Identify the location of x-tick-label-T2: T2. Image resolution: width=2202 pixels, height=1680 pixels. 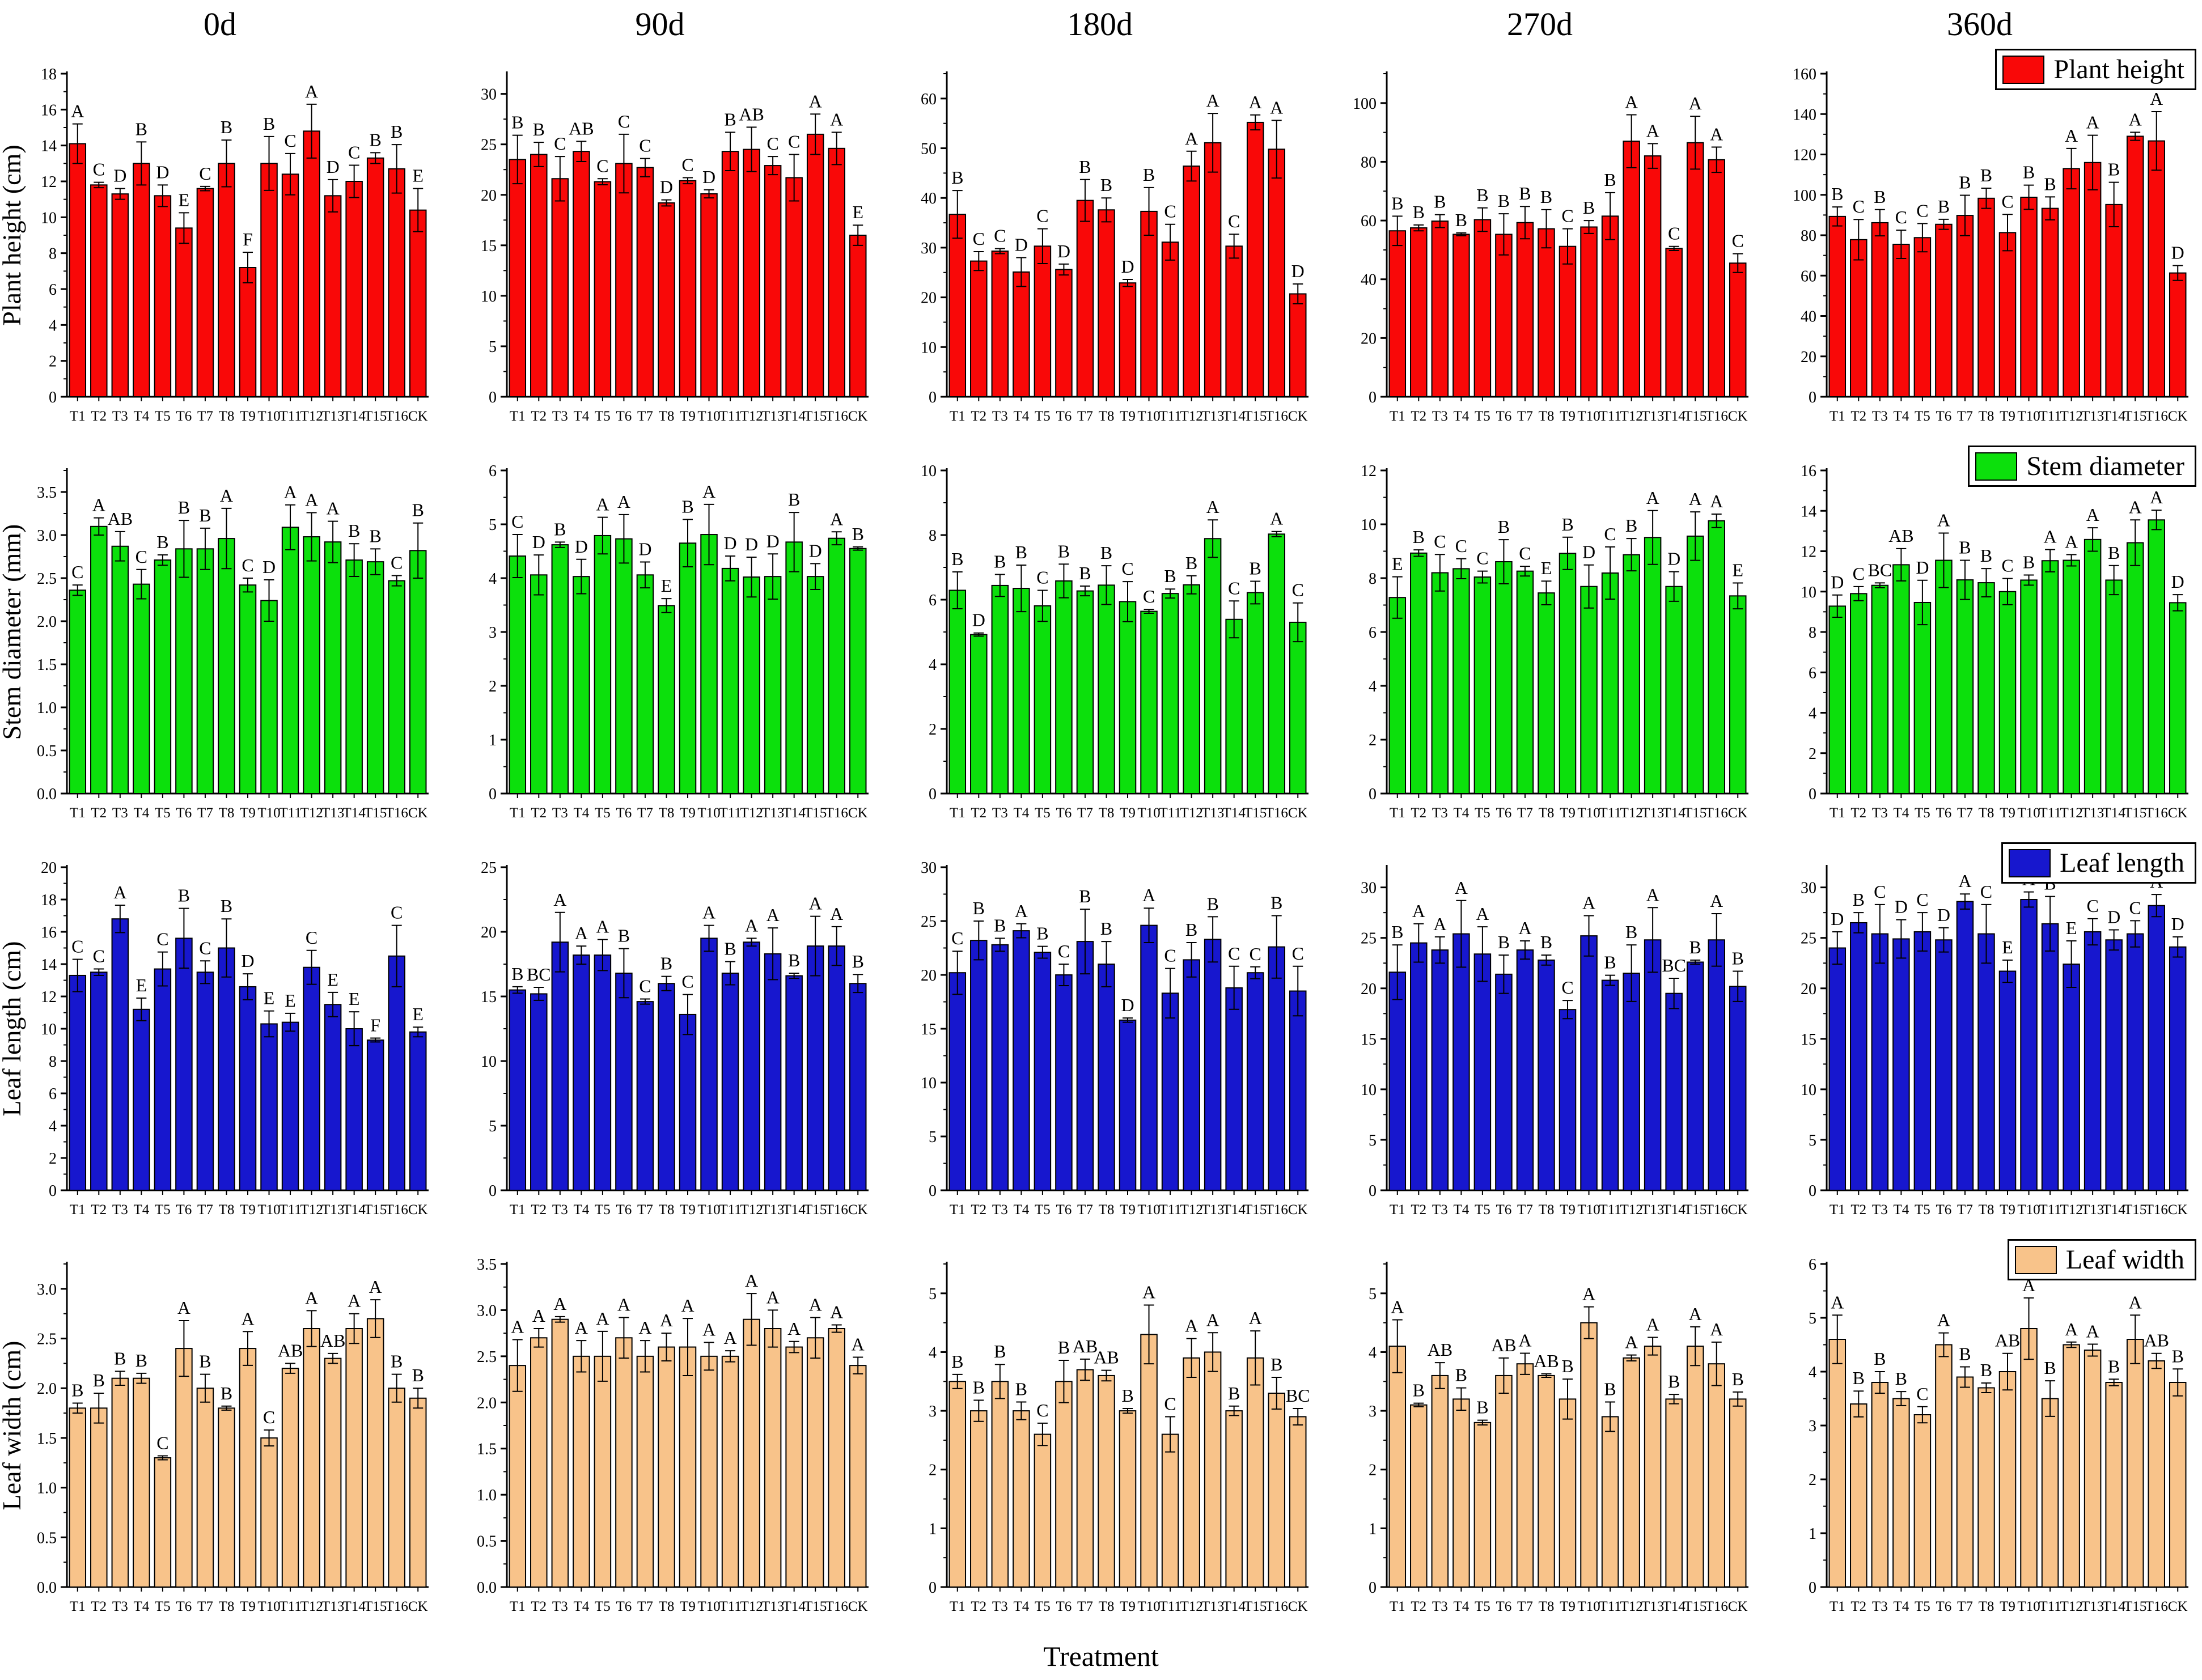
(99, 1209).